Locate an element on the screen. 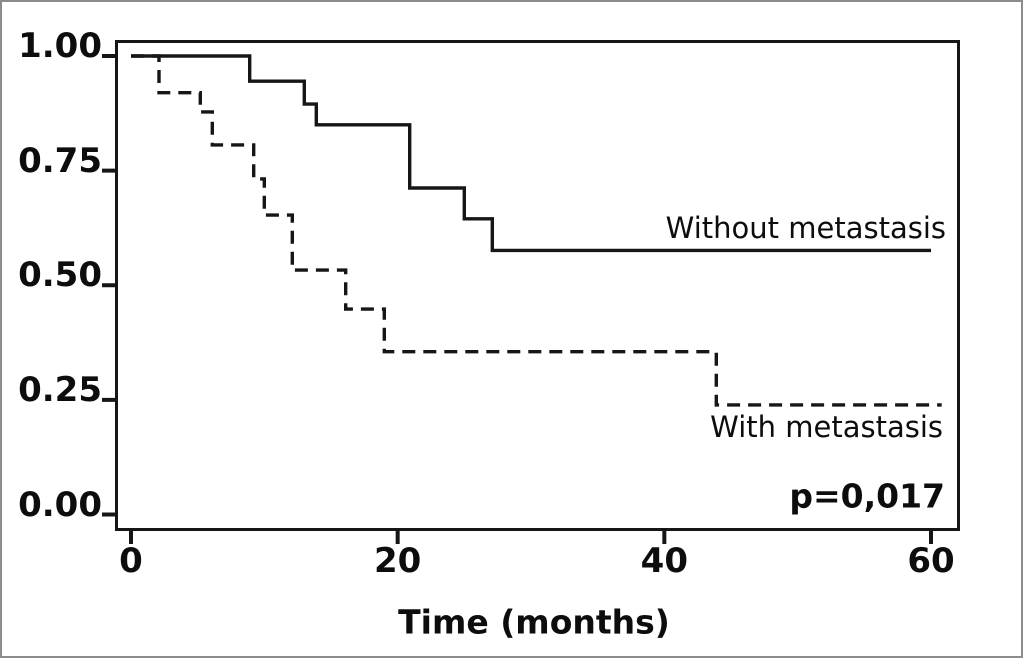 The height and width of the screenshot is (658, 1023). x-tick-label-20: 20 is located at coordinates (397, 561).